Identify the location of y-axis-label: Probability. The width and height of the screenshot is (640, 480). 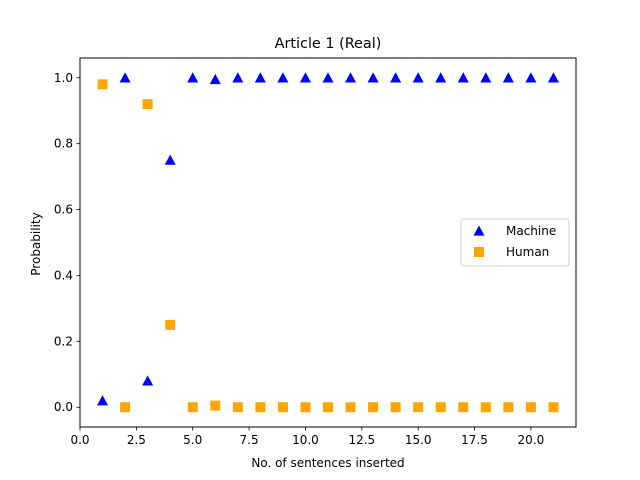
(36, 243).